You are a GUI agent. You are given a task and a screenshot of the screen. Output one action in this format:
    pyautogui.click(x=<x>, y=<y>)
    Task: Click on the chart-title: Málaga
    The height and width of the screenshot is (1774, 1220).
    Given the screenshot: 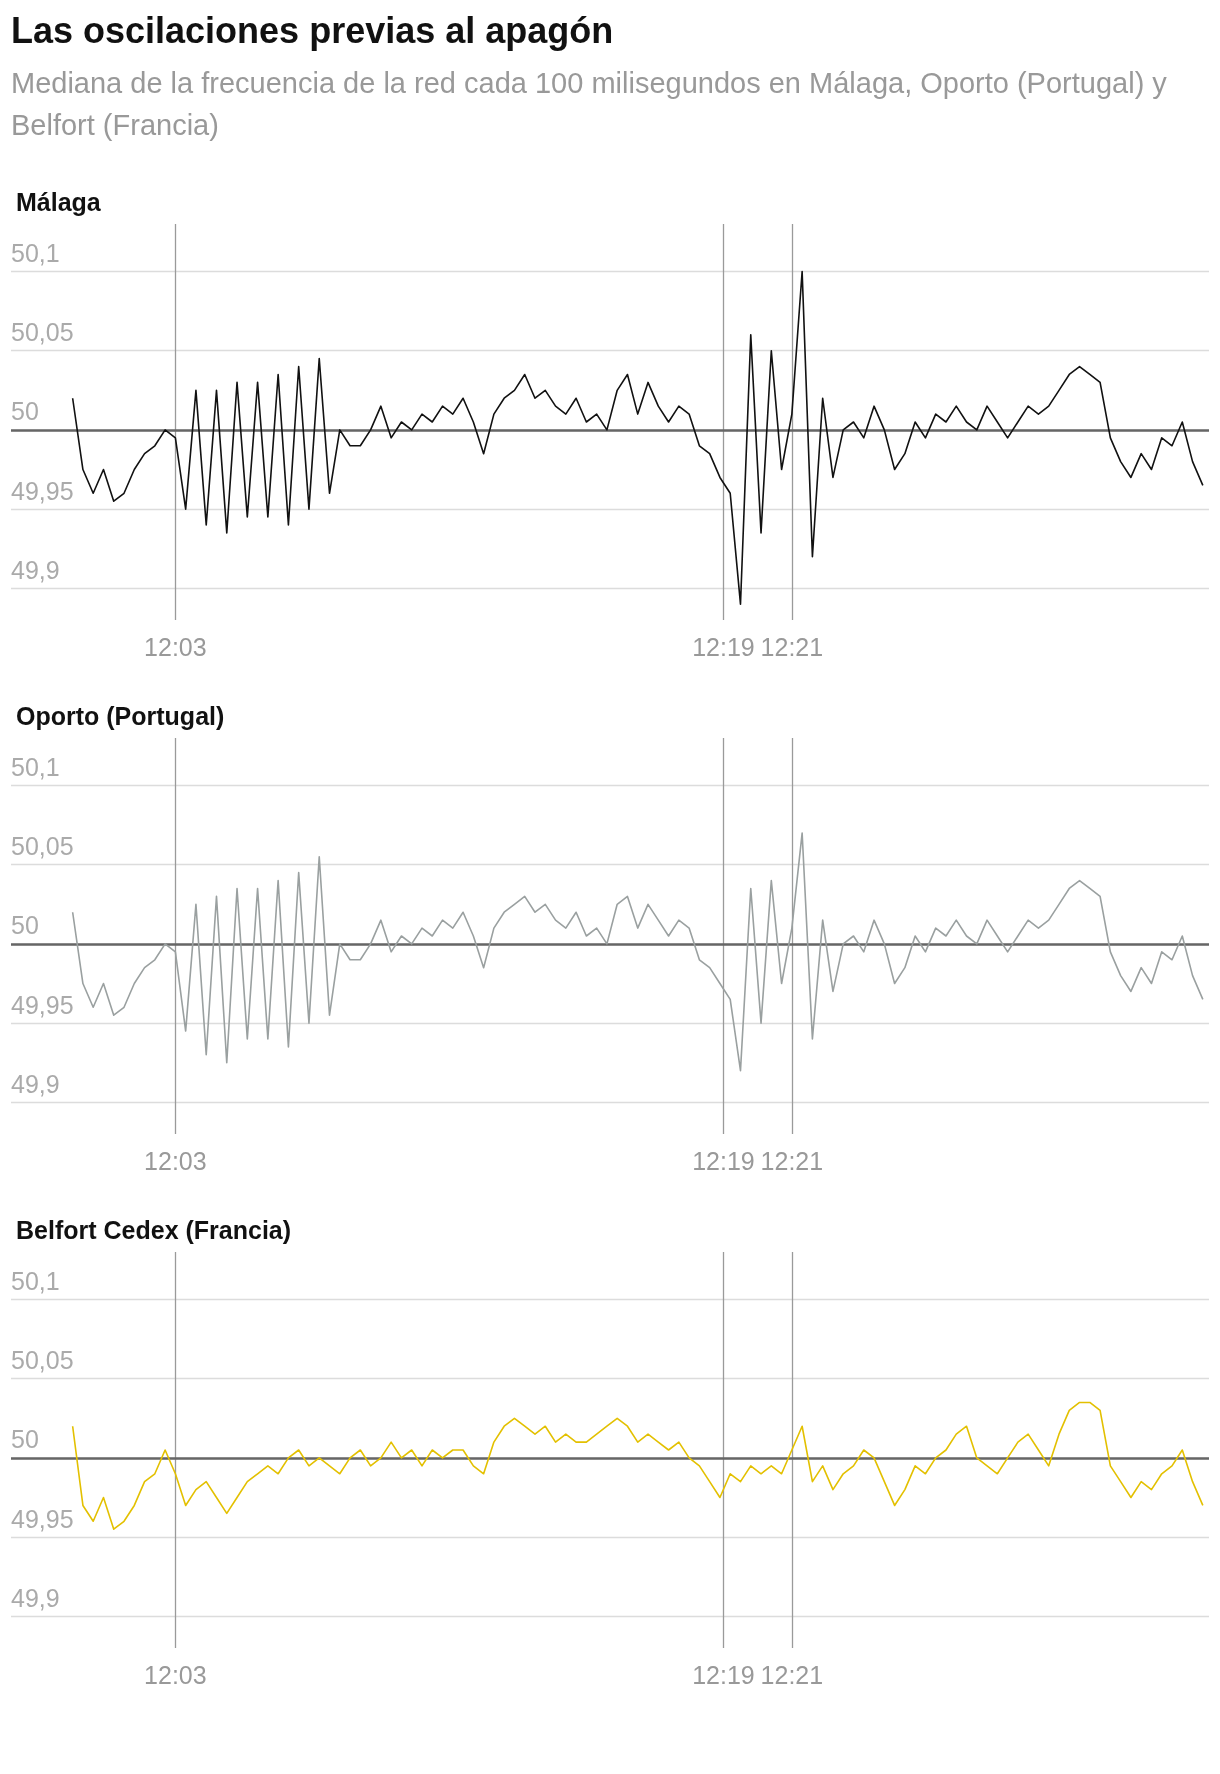 What is the action you would take?
    pyautogui.click(x=59, y=201)
    